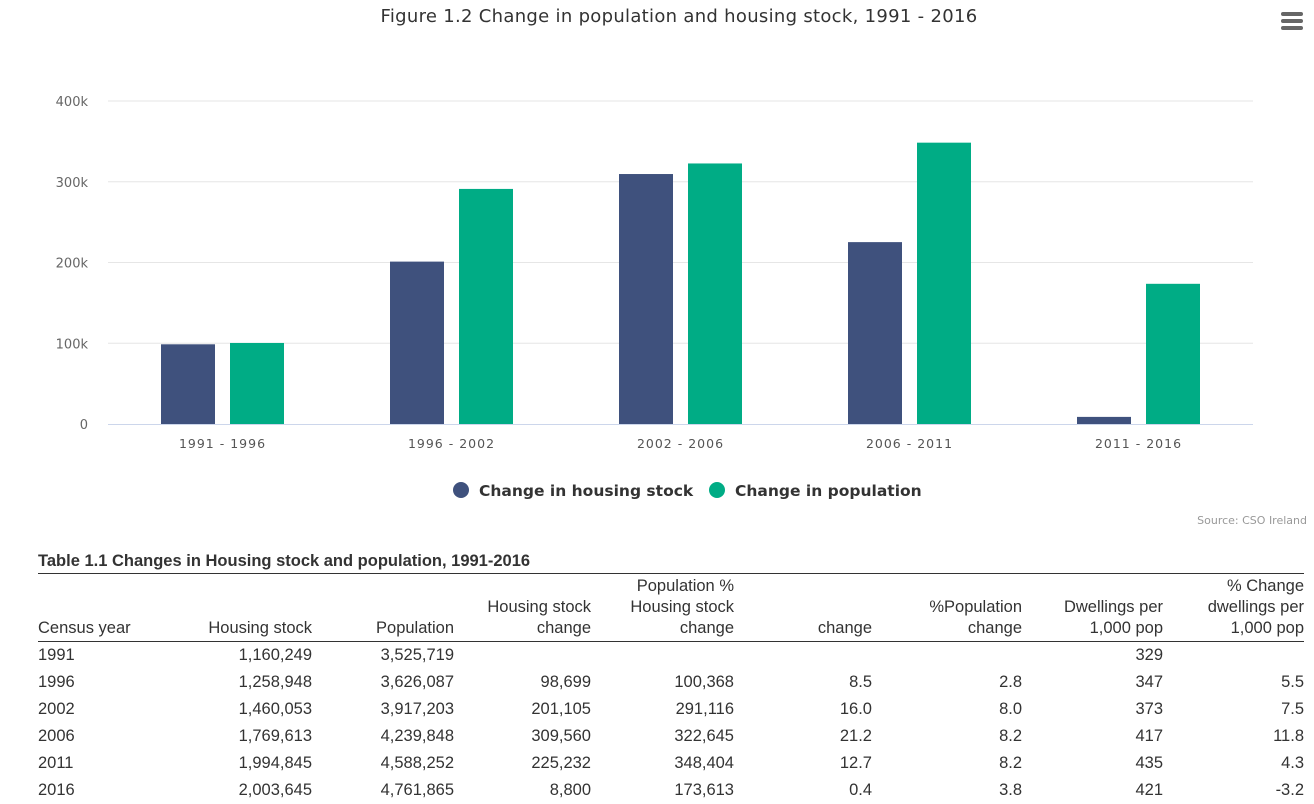  What do you see at coordinates (828, 491) in the screenshot?
I see `legend-label-population: Change in population` at bounding box center [828, 491].